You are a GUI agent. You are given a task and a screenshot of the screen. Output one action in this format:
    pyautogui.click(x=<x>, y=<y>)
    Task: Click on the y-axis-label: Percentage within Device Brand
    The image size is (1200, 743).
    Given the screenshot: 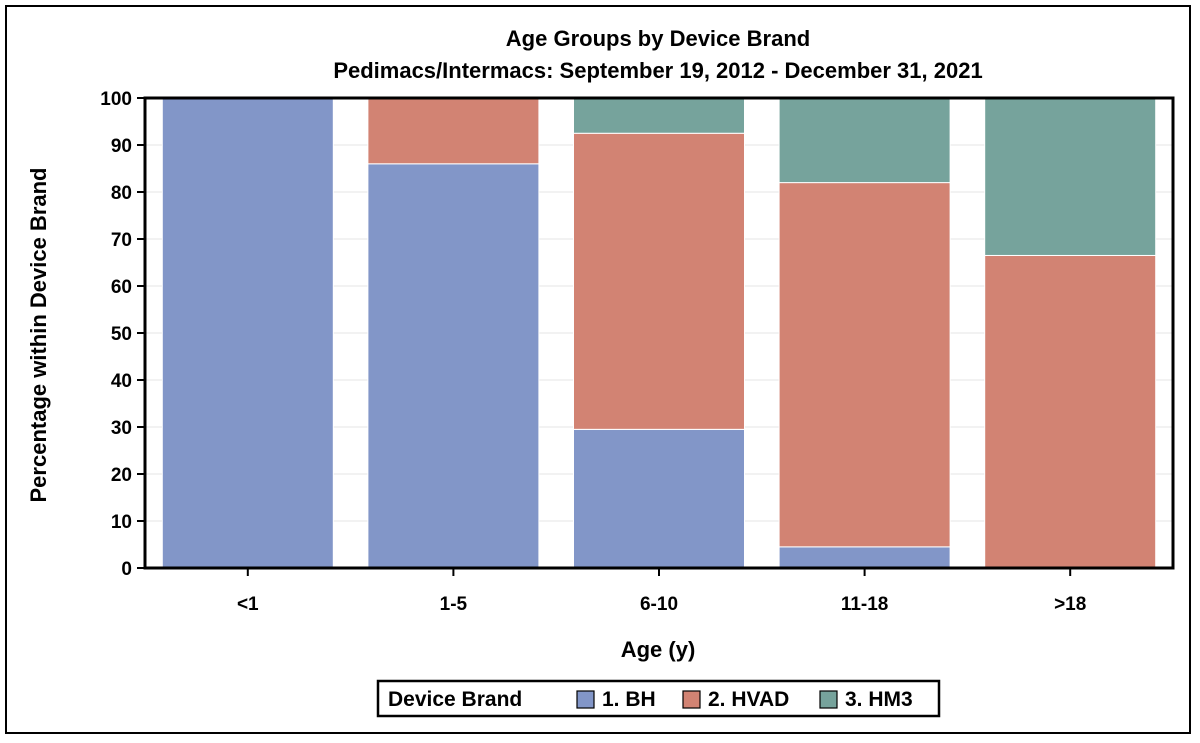 What is the action you would take?
    pyautogui.click(x=38, y=335)
    